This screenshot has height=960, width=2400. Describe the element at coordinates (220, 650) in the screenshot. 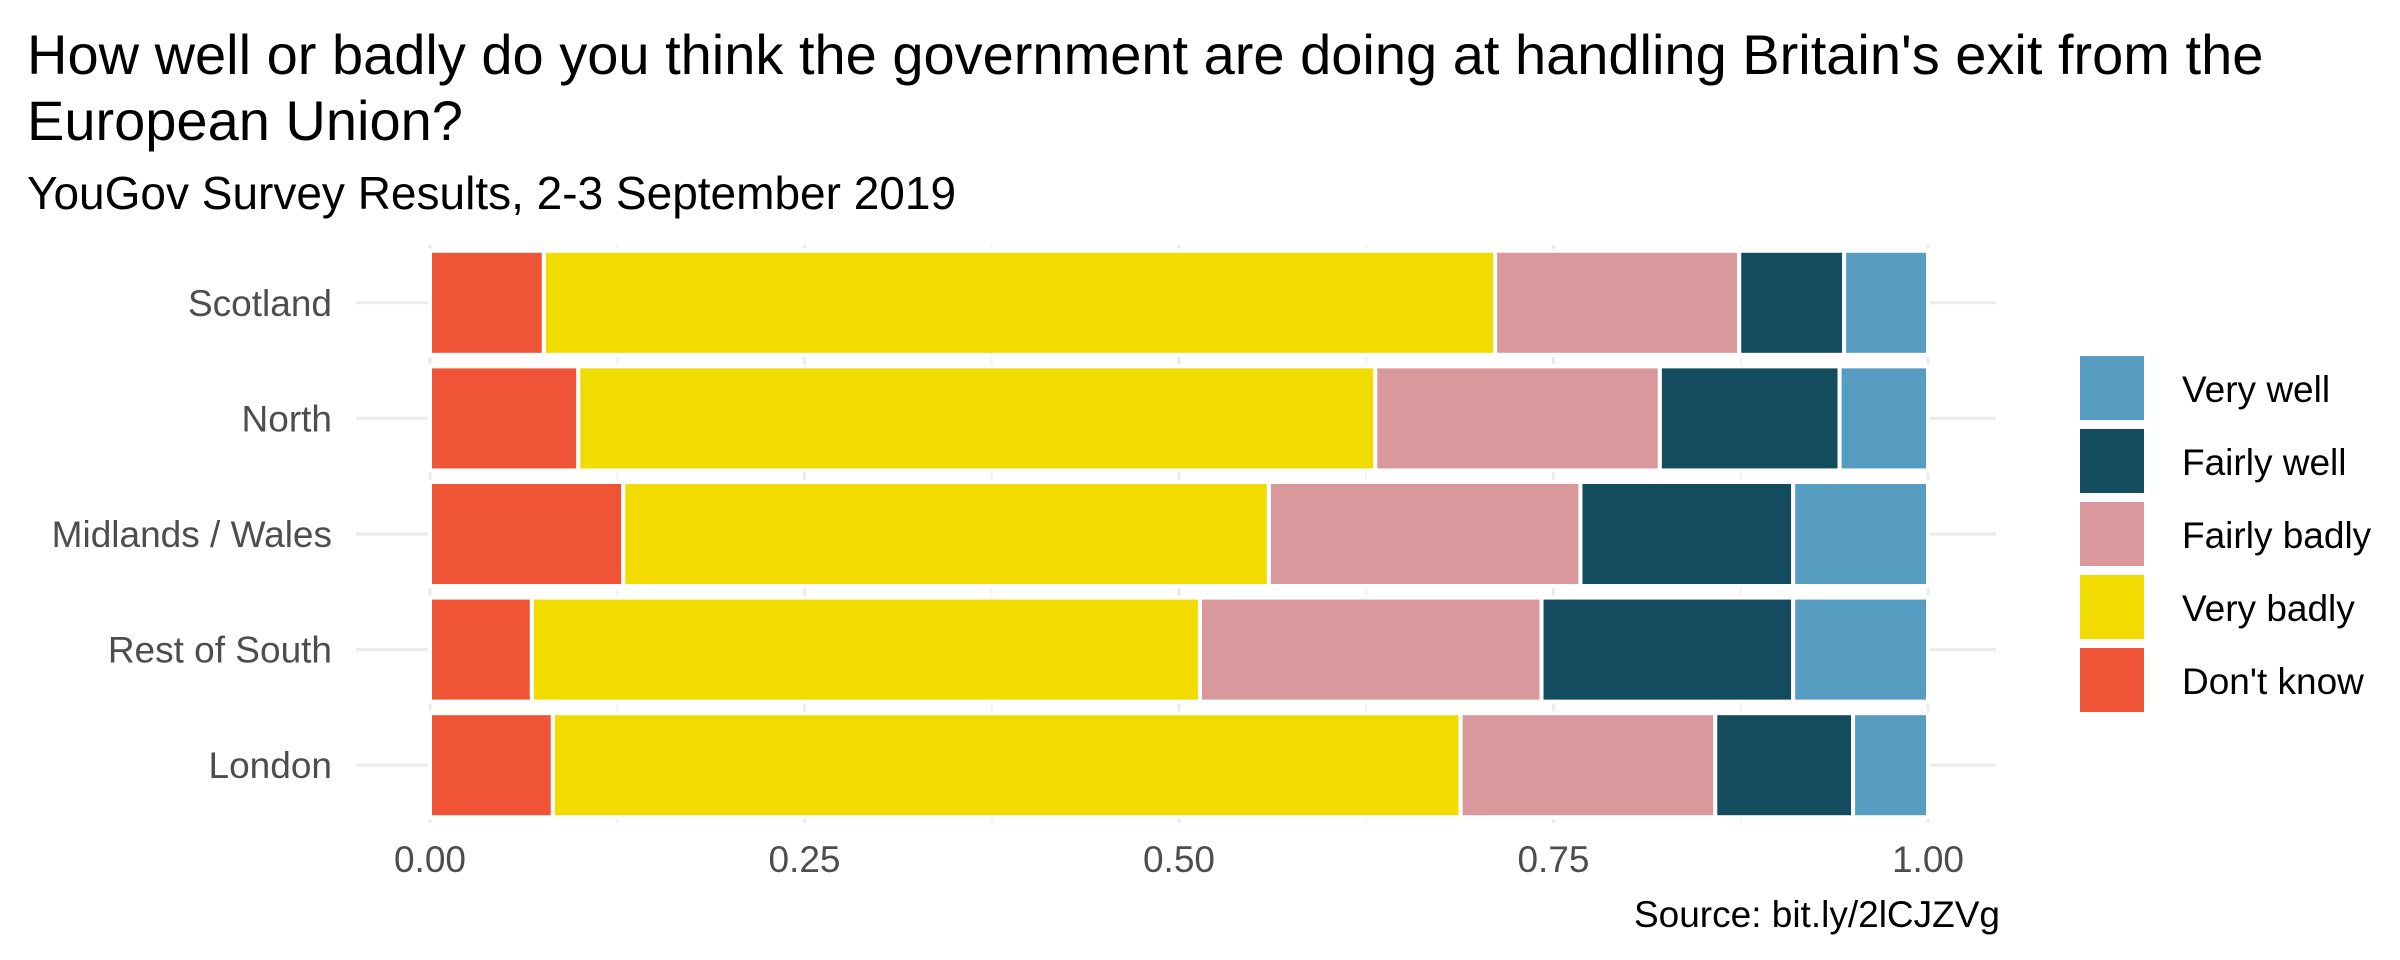

I see `y-axis-label: Rest of South` at that location.